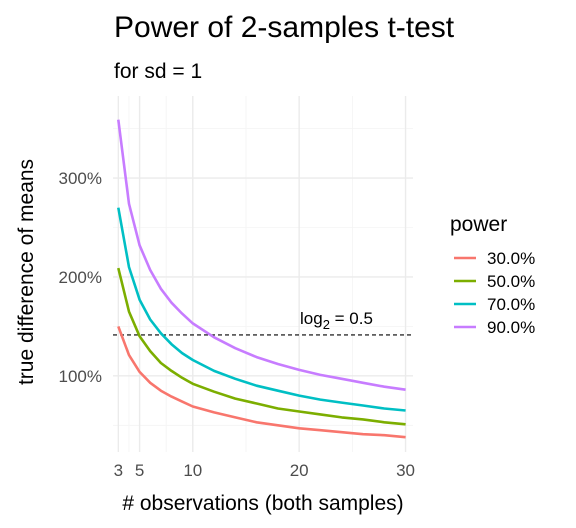 The height and width of the screenshot is (528, 576). I want to click on y-tick-label: 200%, so click(80, 277).